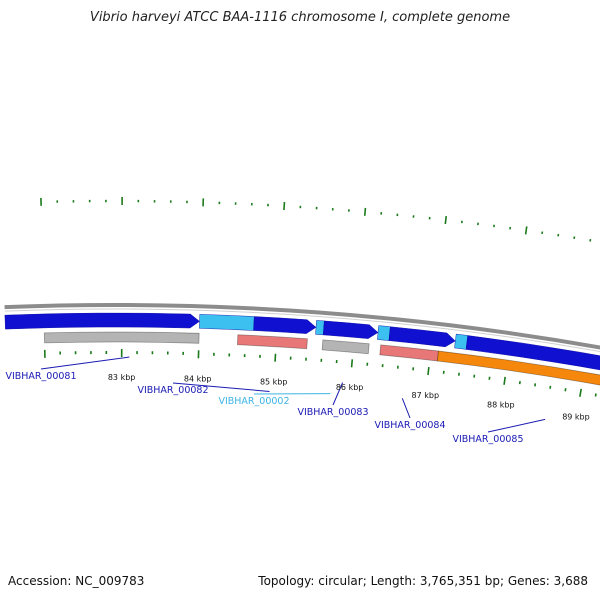 The width and height of the screenshot is (600, 600). What do you see at coordinates (528, 581) in the screenshot?
I see `genes-label: Genes:` at bounding box center [528, 581].